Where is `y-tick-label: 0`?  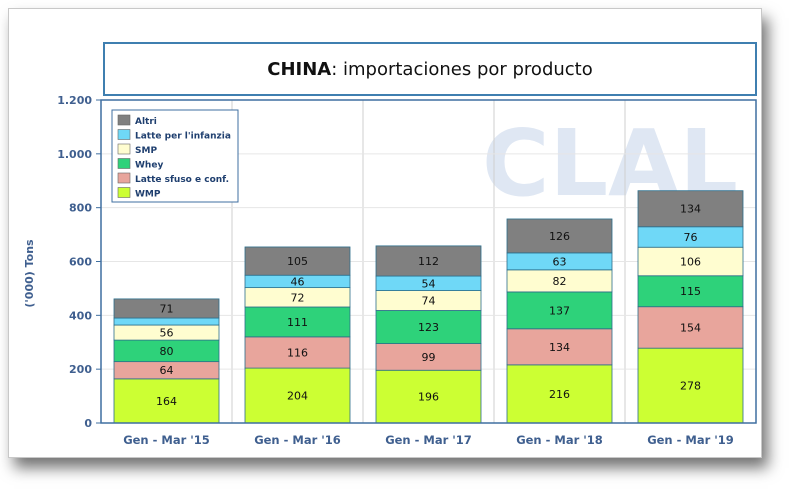 y-tick-label: 0 is located at coordinates (88, 423).